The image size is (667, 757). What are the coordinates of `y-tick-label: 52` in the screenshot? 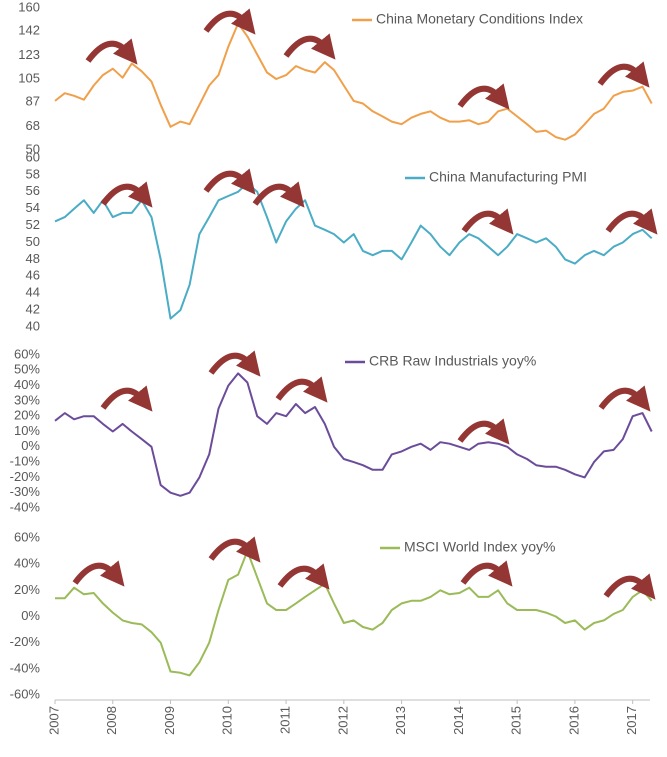 It's located at (33, 224).